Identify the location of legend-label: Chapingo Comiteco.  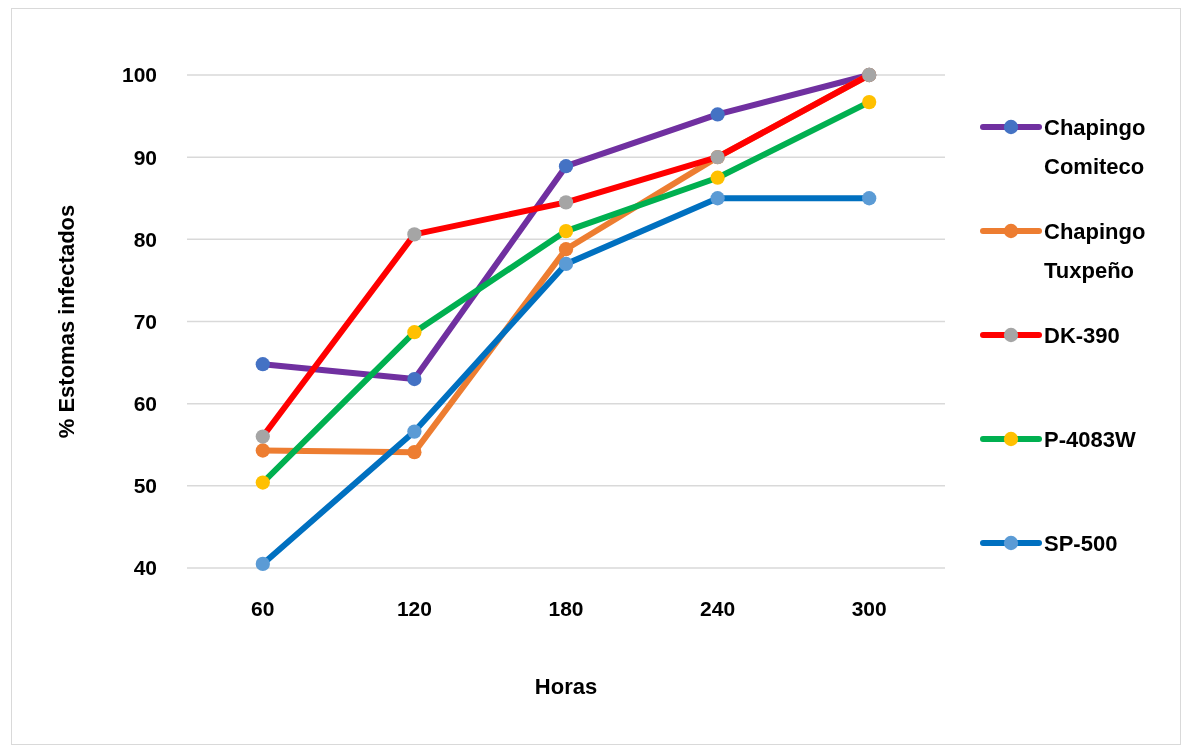
(1095, 147).